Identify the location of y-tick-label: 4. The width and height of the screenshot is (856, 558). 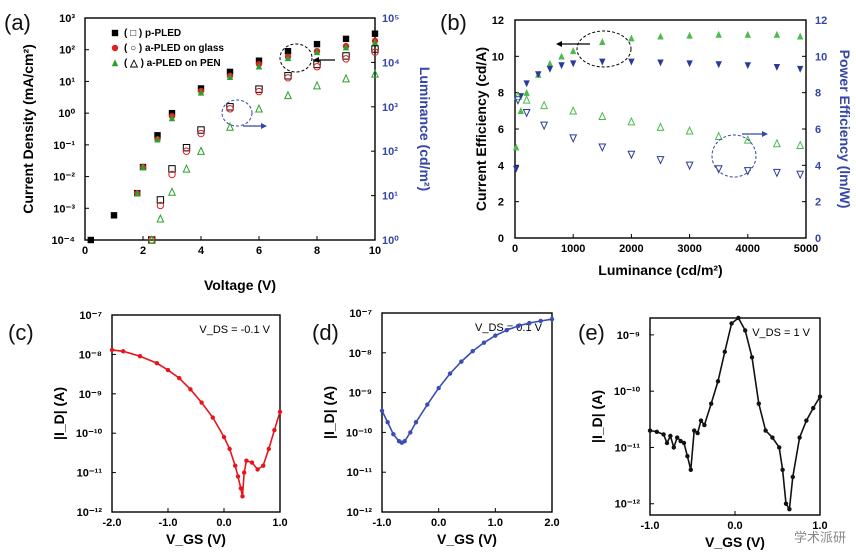
(818, 166).